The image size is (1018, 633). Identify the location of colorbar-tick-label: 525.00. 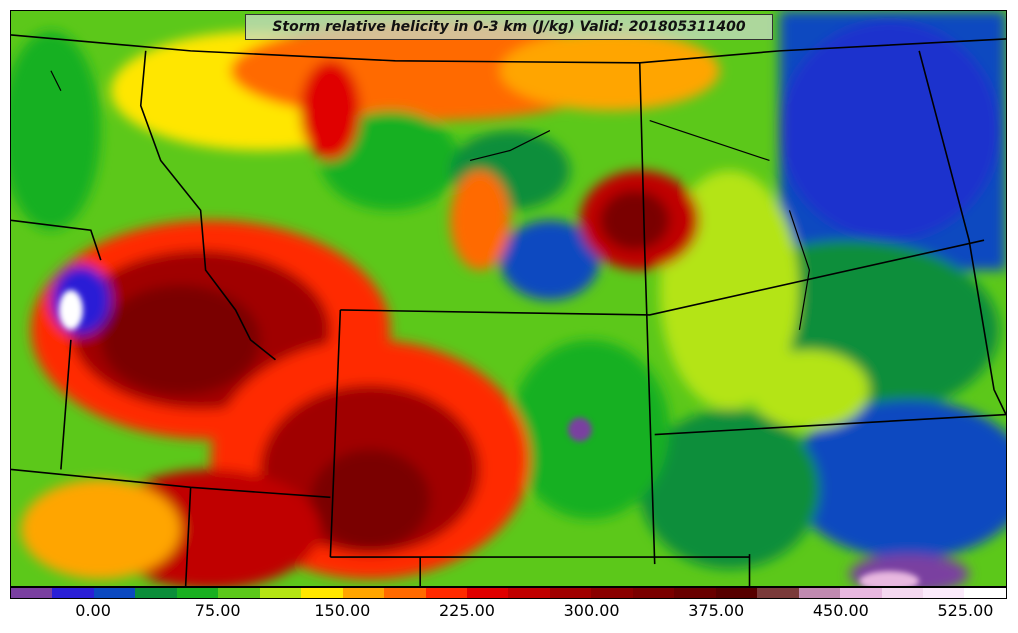
(965, 610).